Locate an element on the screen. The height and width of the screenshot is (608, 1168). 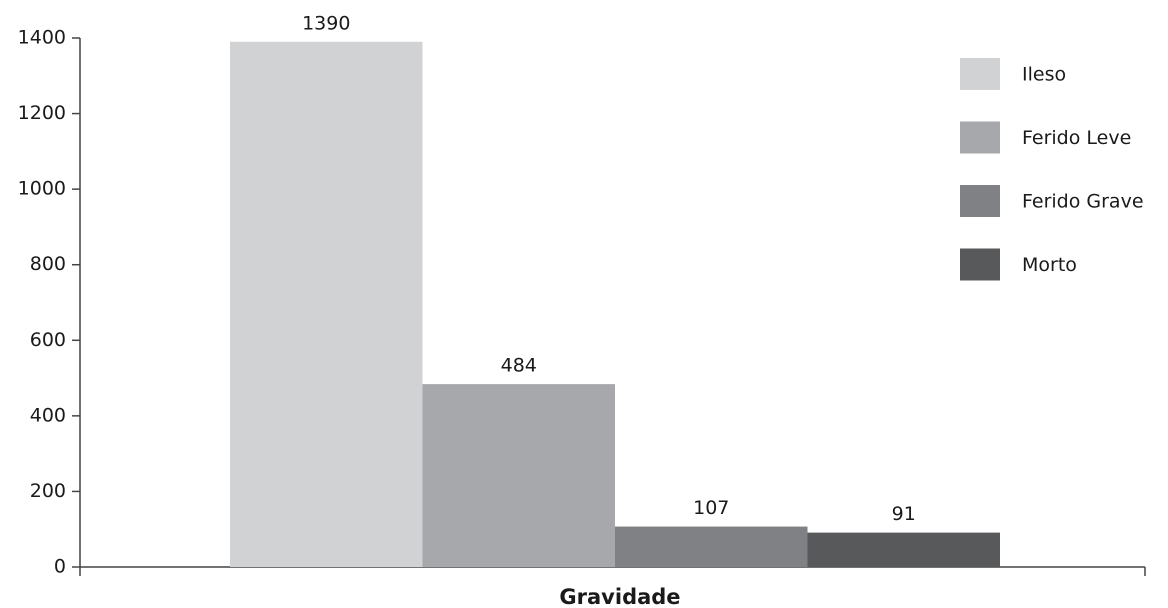
y-tick-label: 200 is located at coordinates (48, 491).